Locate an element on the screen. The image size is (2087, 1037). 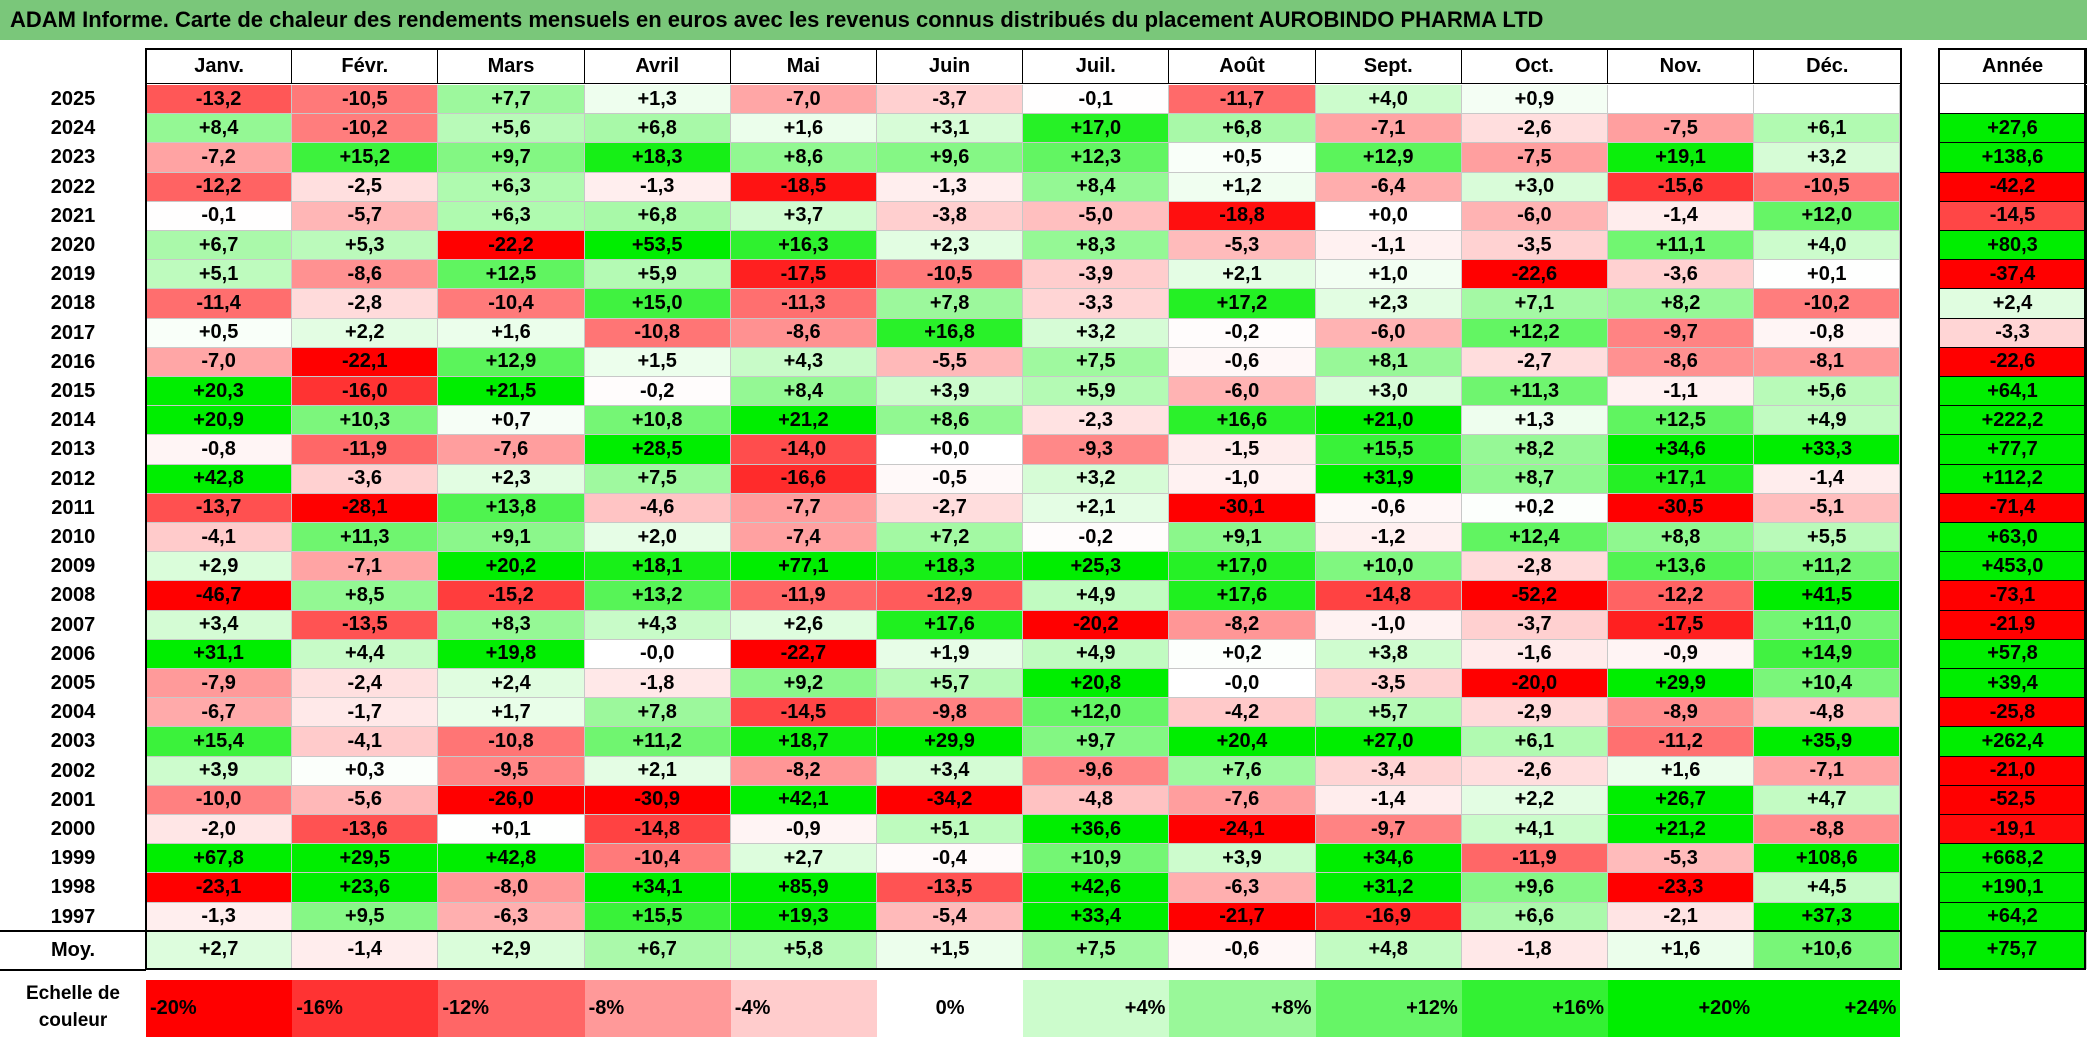
heatmap-cell: +3,4 is located at coordinates (219, 625).